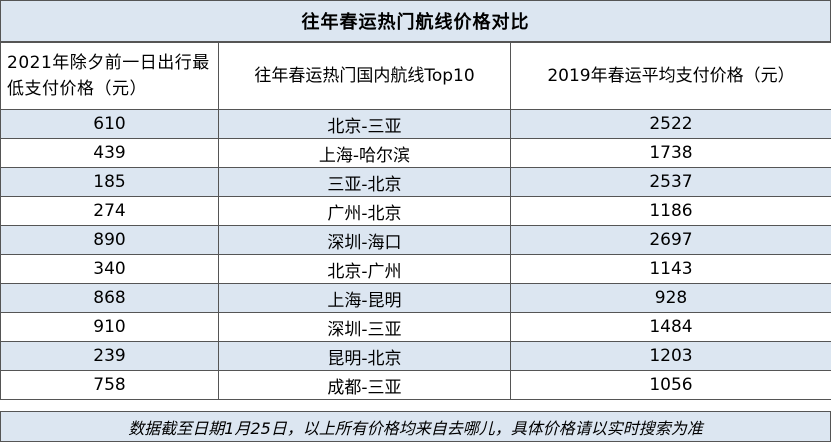  I want to click on table-row: 868 上海-昆明 928, so click(415, 298).